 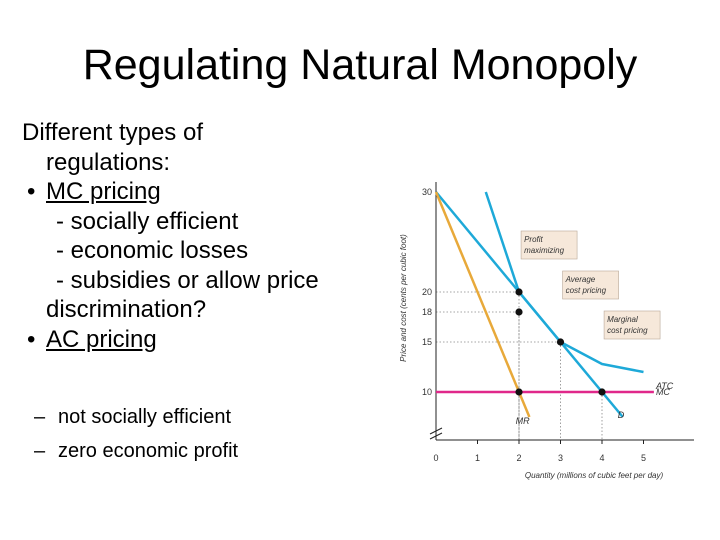 I want to click on annotation-1: Profit maximizing, so click(x=549, y=245).